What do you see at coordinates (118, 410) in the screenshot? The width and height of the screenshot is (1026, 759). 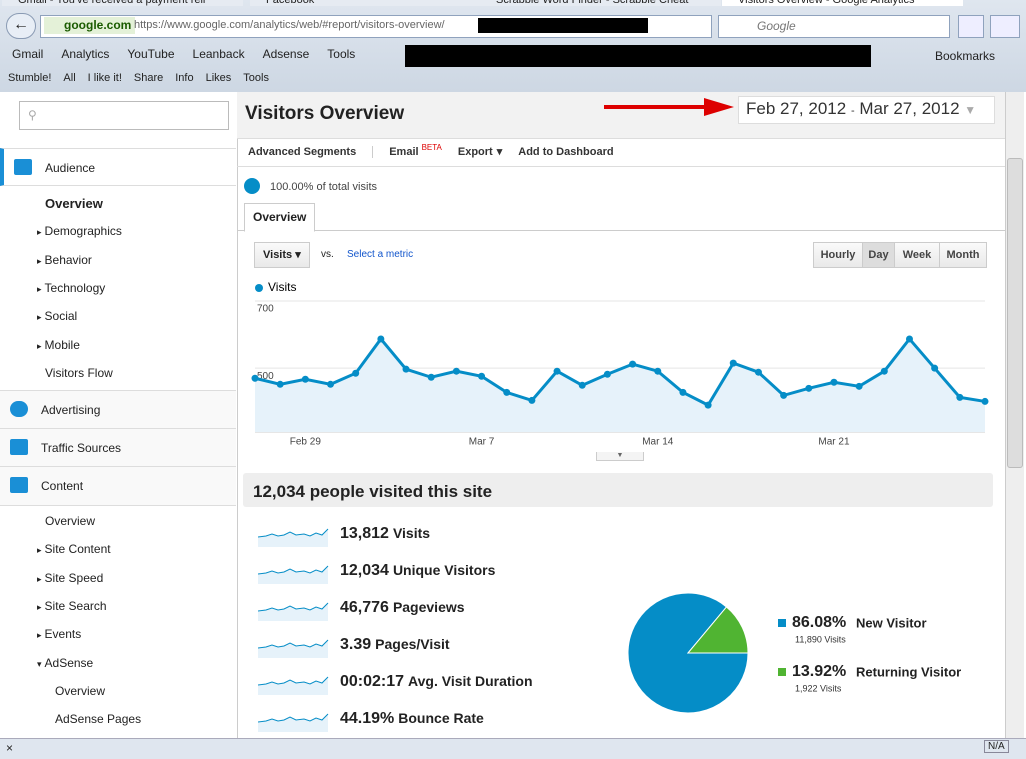 I see `sidebar-section: Advertising` at bounding box center [118, 410].